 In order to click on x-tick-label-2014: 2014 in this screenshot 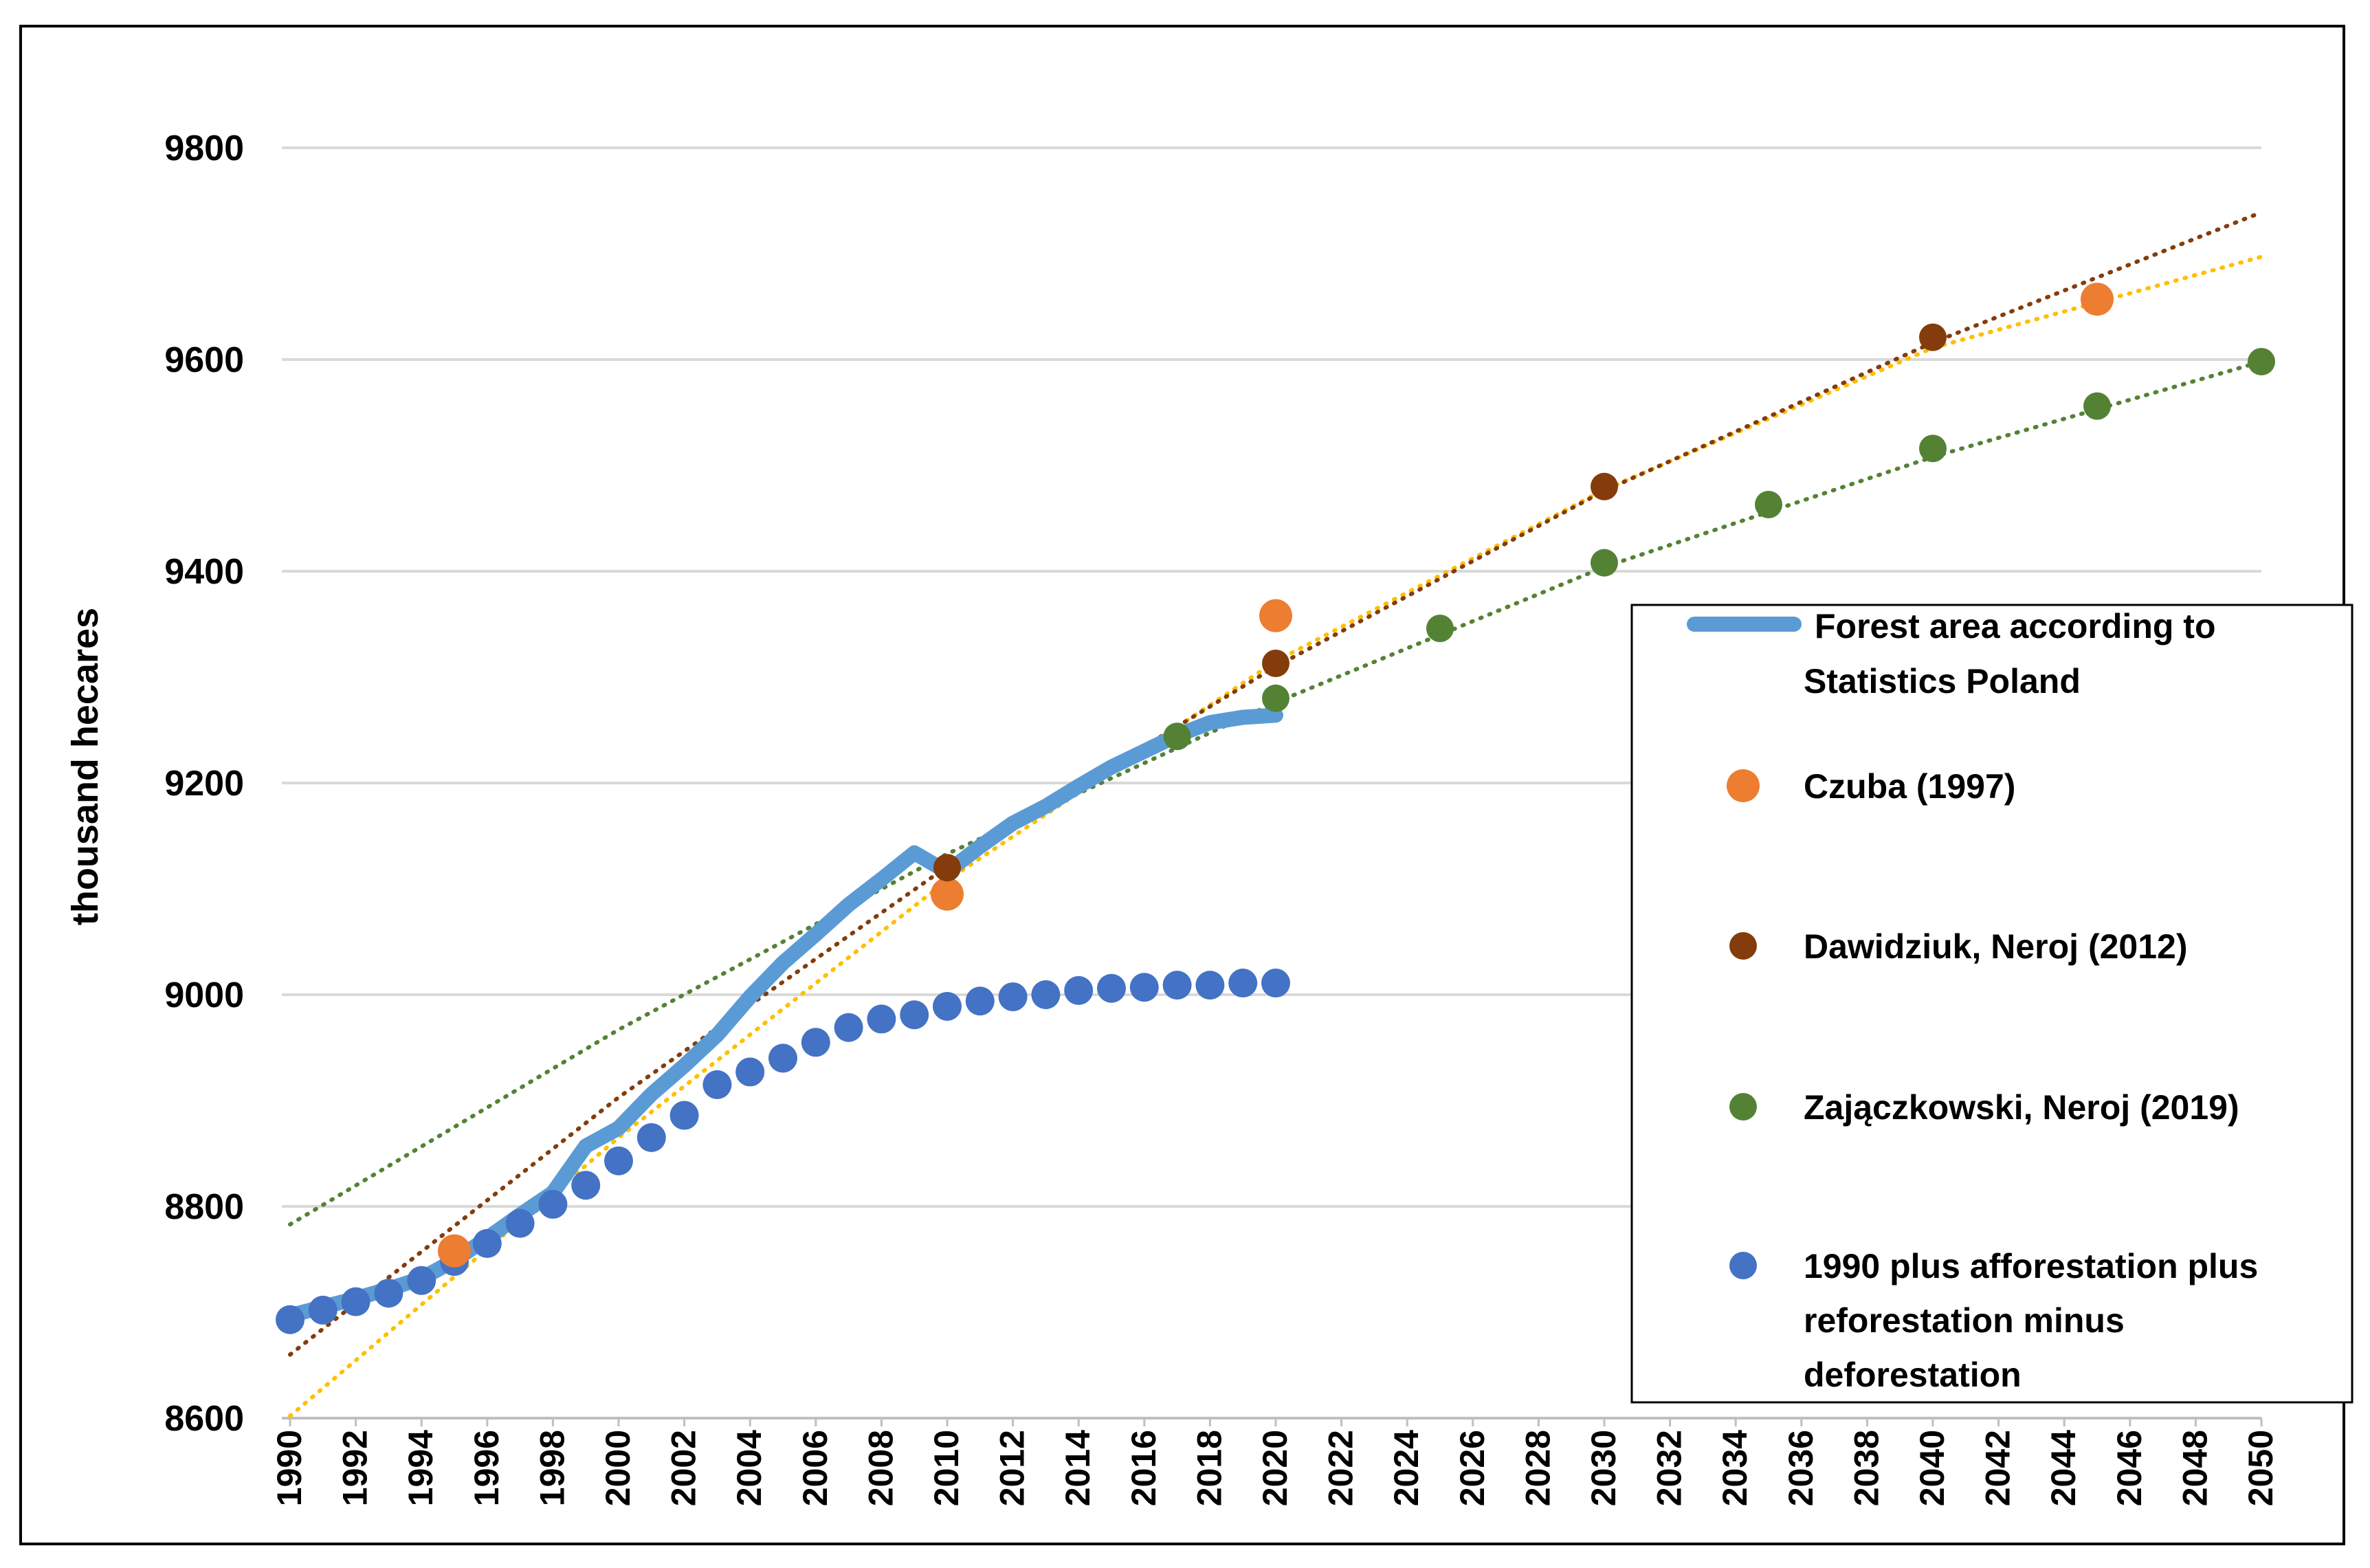, I will do `click(1078, 1468)`.